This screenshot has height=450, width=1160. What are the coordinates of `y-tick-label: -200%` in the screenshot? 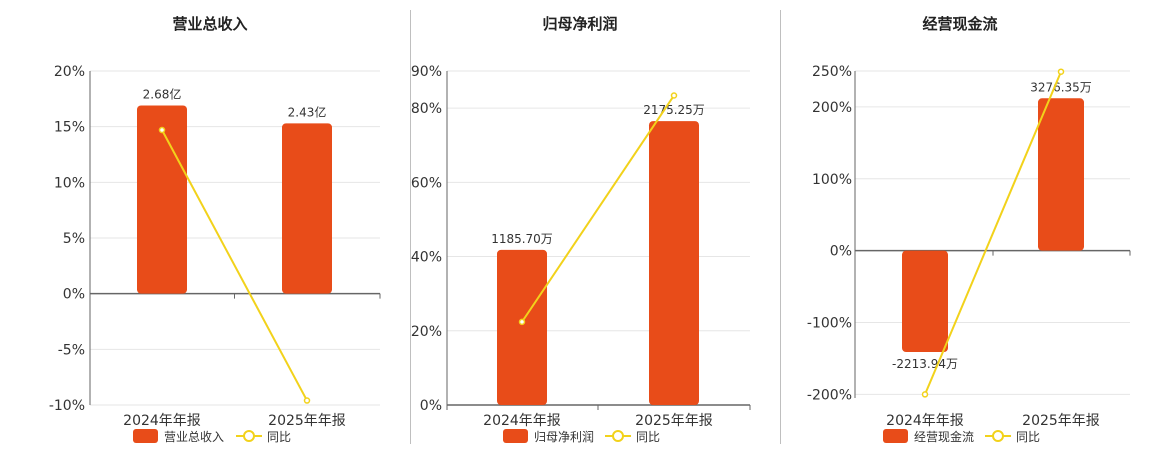 It's located at (829, 395).